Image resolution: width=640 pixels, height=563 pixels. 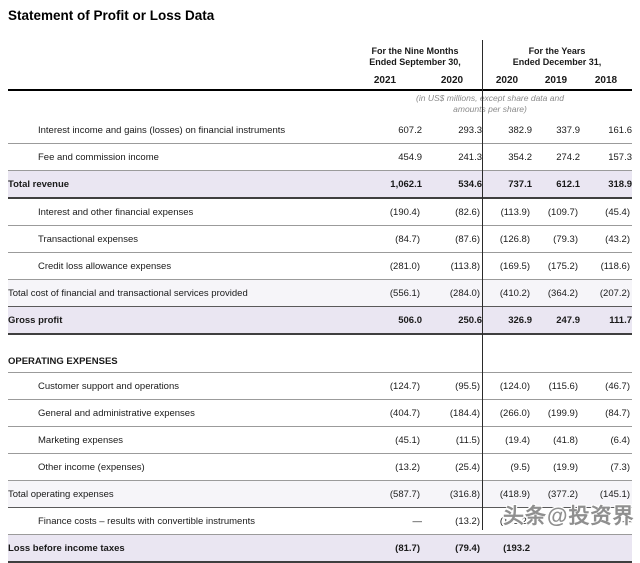 What do you see at coordinates (178, 467) in the screenshot?
I see `row-label: Other income (expenses)` at bounding box center [178, 467].